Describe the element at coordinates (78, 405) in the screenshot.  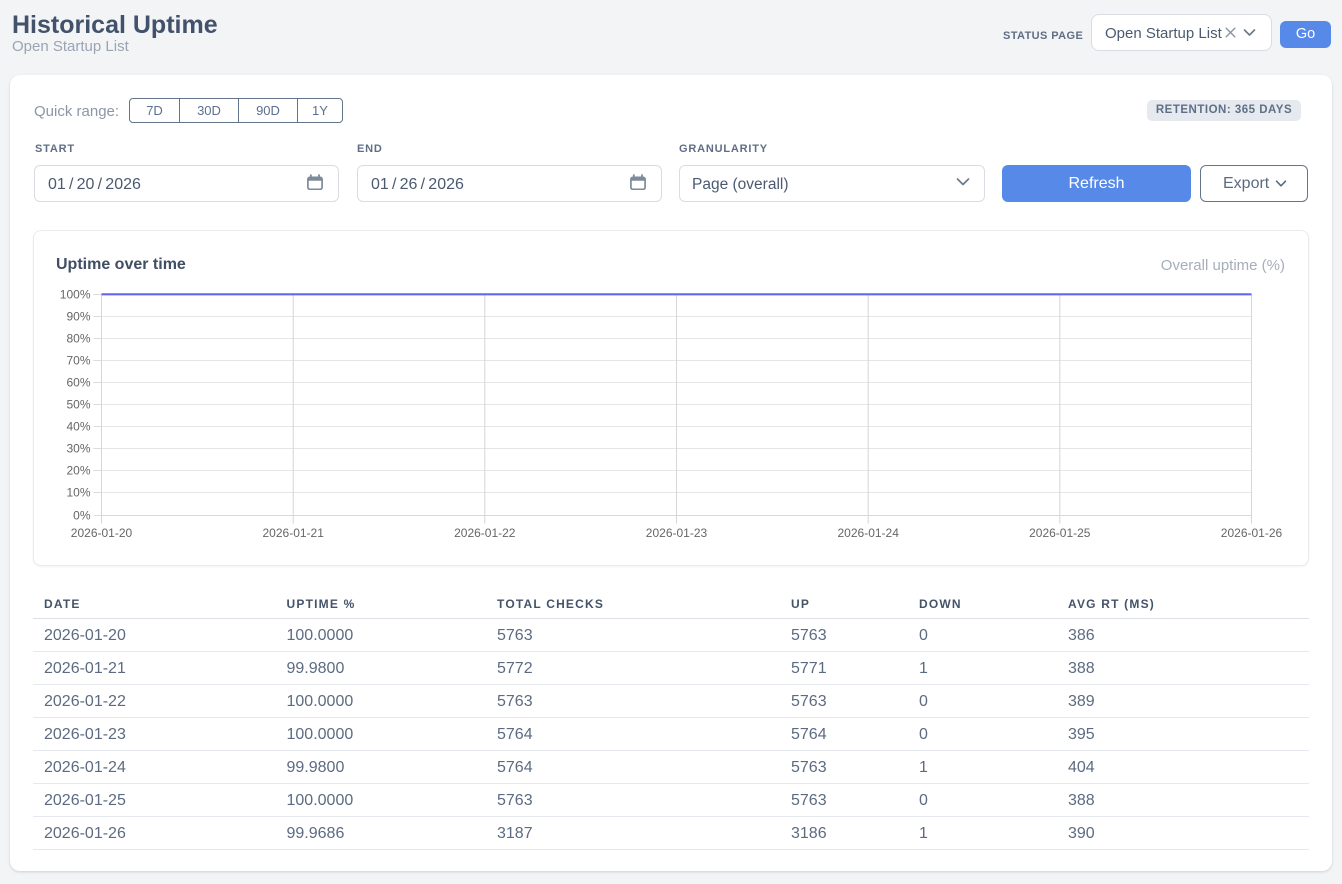
I see `svg-text: 50%` at that location.